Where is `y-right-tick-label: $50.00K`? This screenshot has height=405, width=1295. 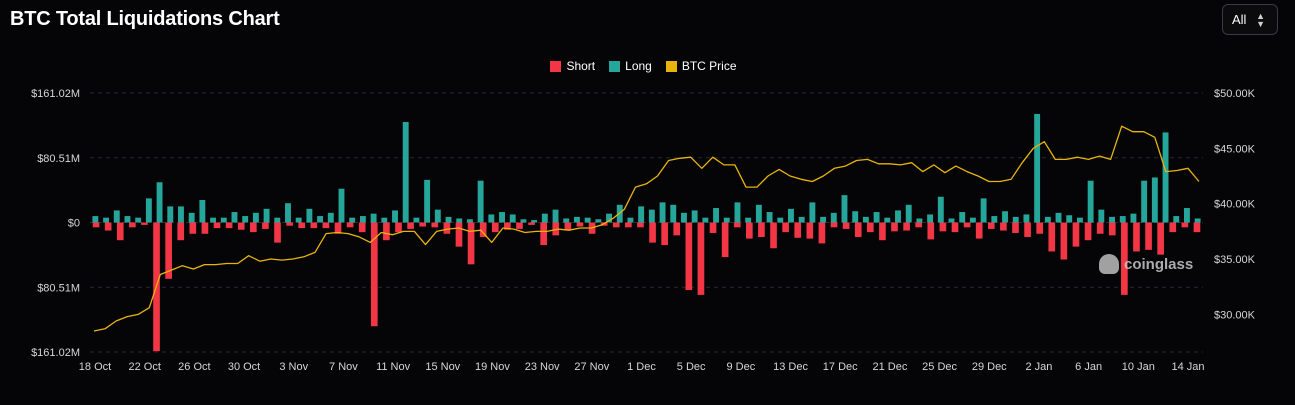 y-right-tick-label: $50.00K is located at coordinates (1235, 94).